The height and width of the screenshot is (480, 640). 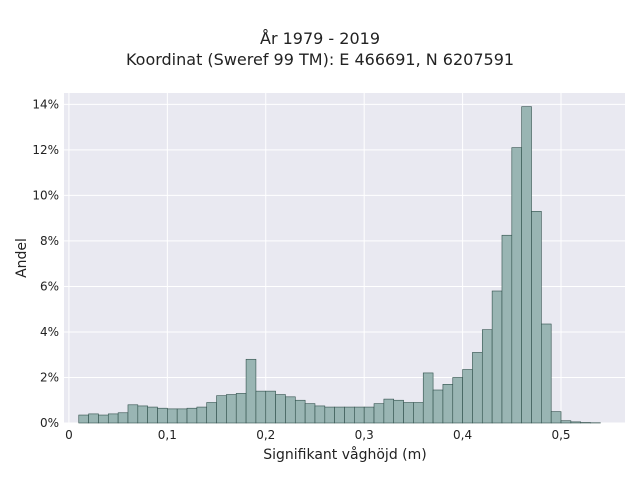 I want to click on y-tick-label: 10%, so click(x=45, y=195).